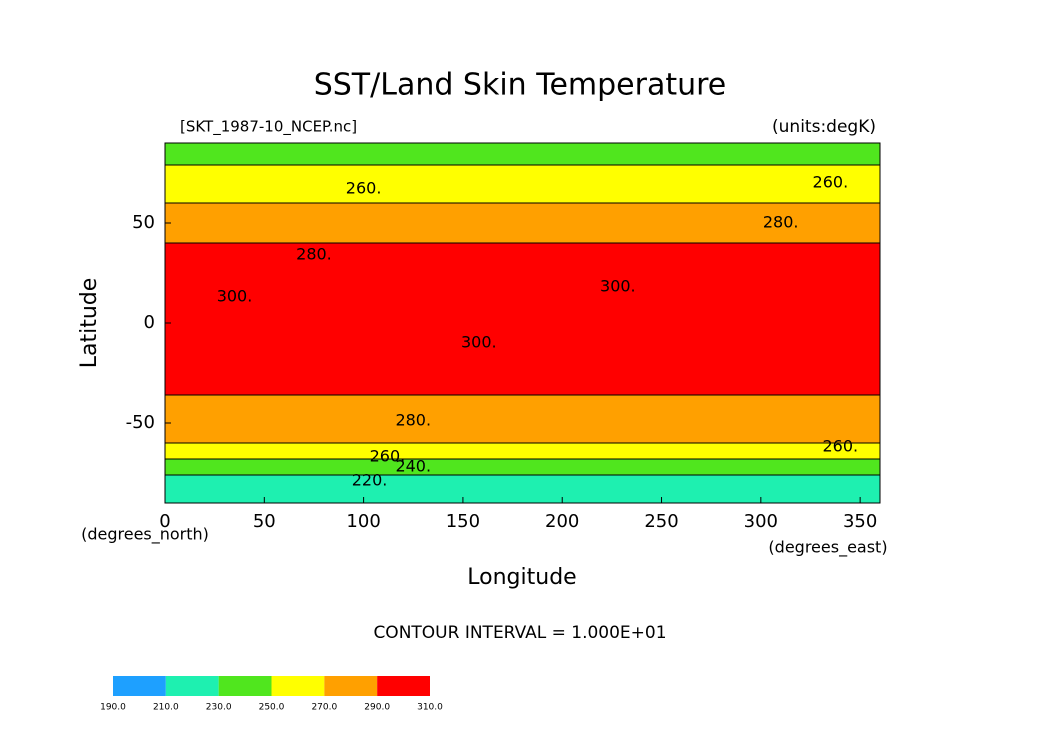  I want to click on annotation: CONTOUR INTERVAL = 1.000E+01, so click(519, 633).